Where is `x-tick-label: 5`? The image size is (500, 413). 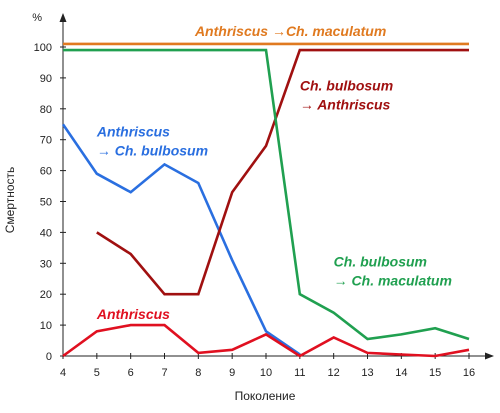
x-tick-label: 5 is located at coordinates (97, 373).